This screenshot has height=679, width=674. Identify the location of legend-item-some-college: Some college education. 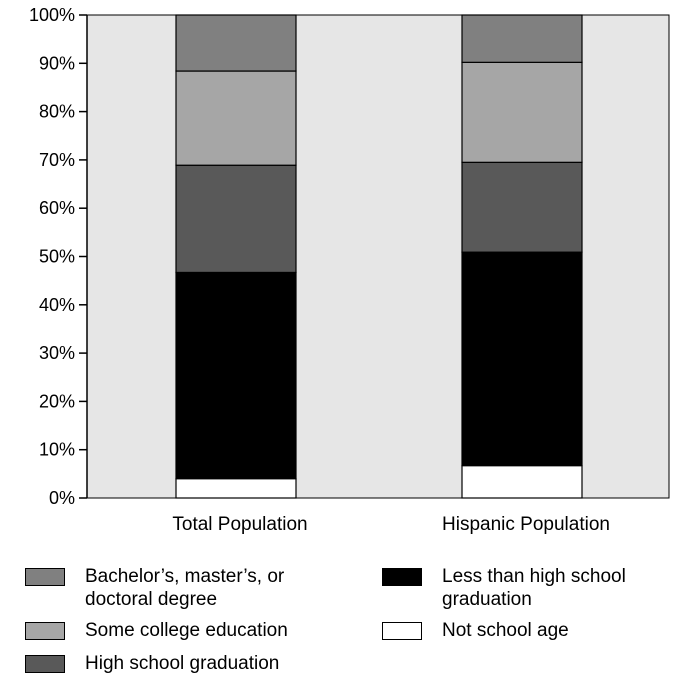
(156, 630).